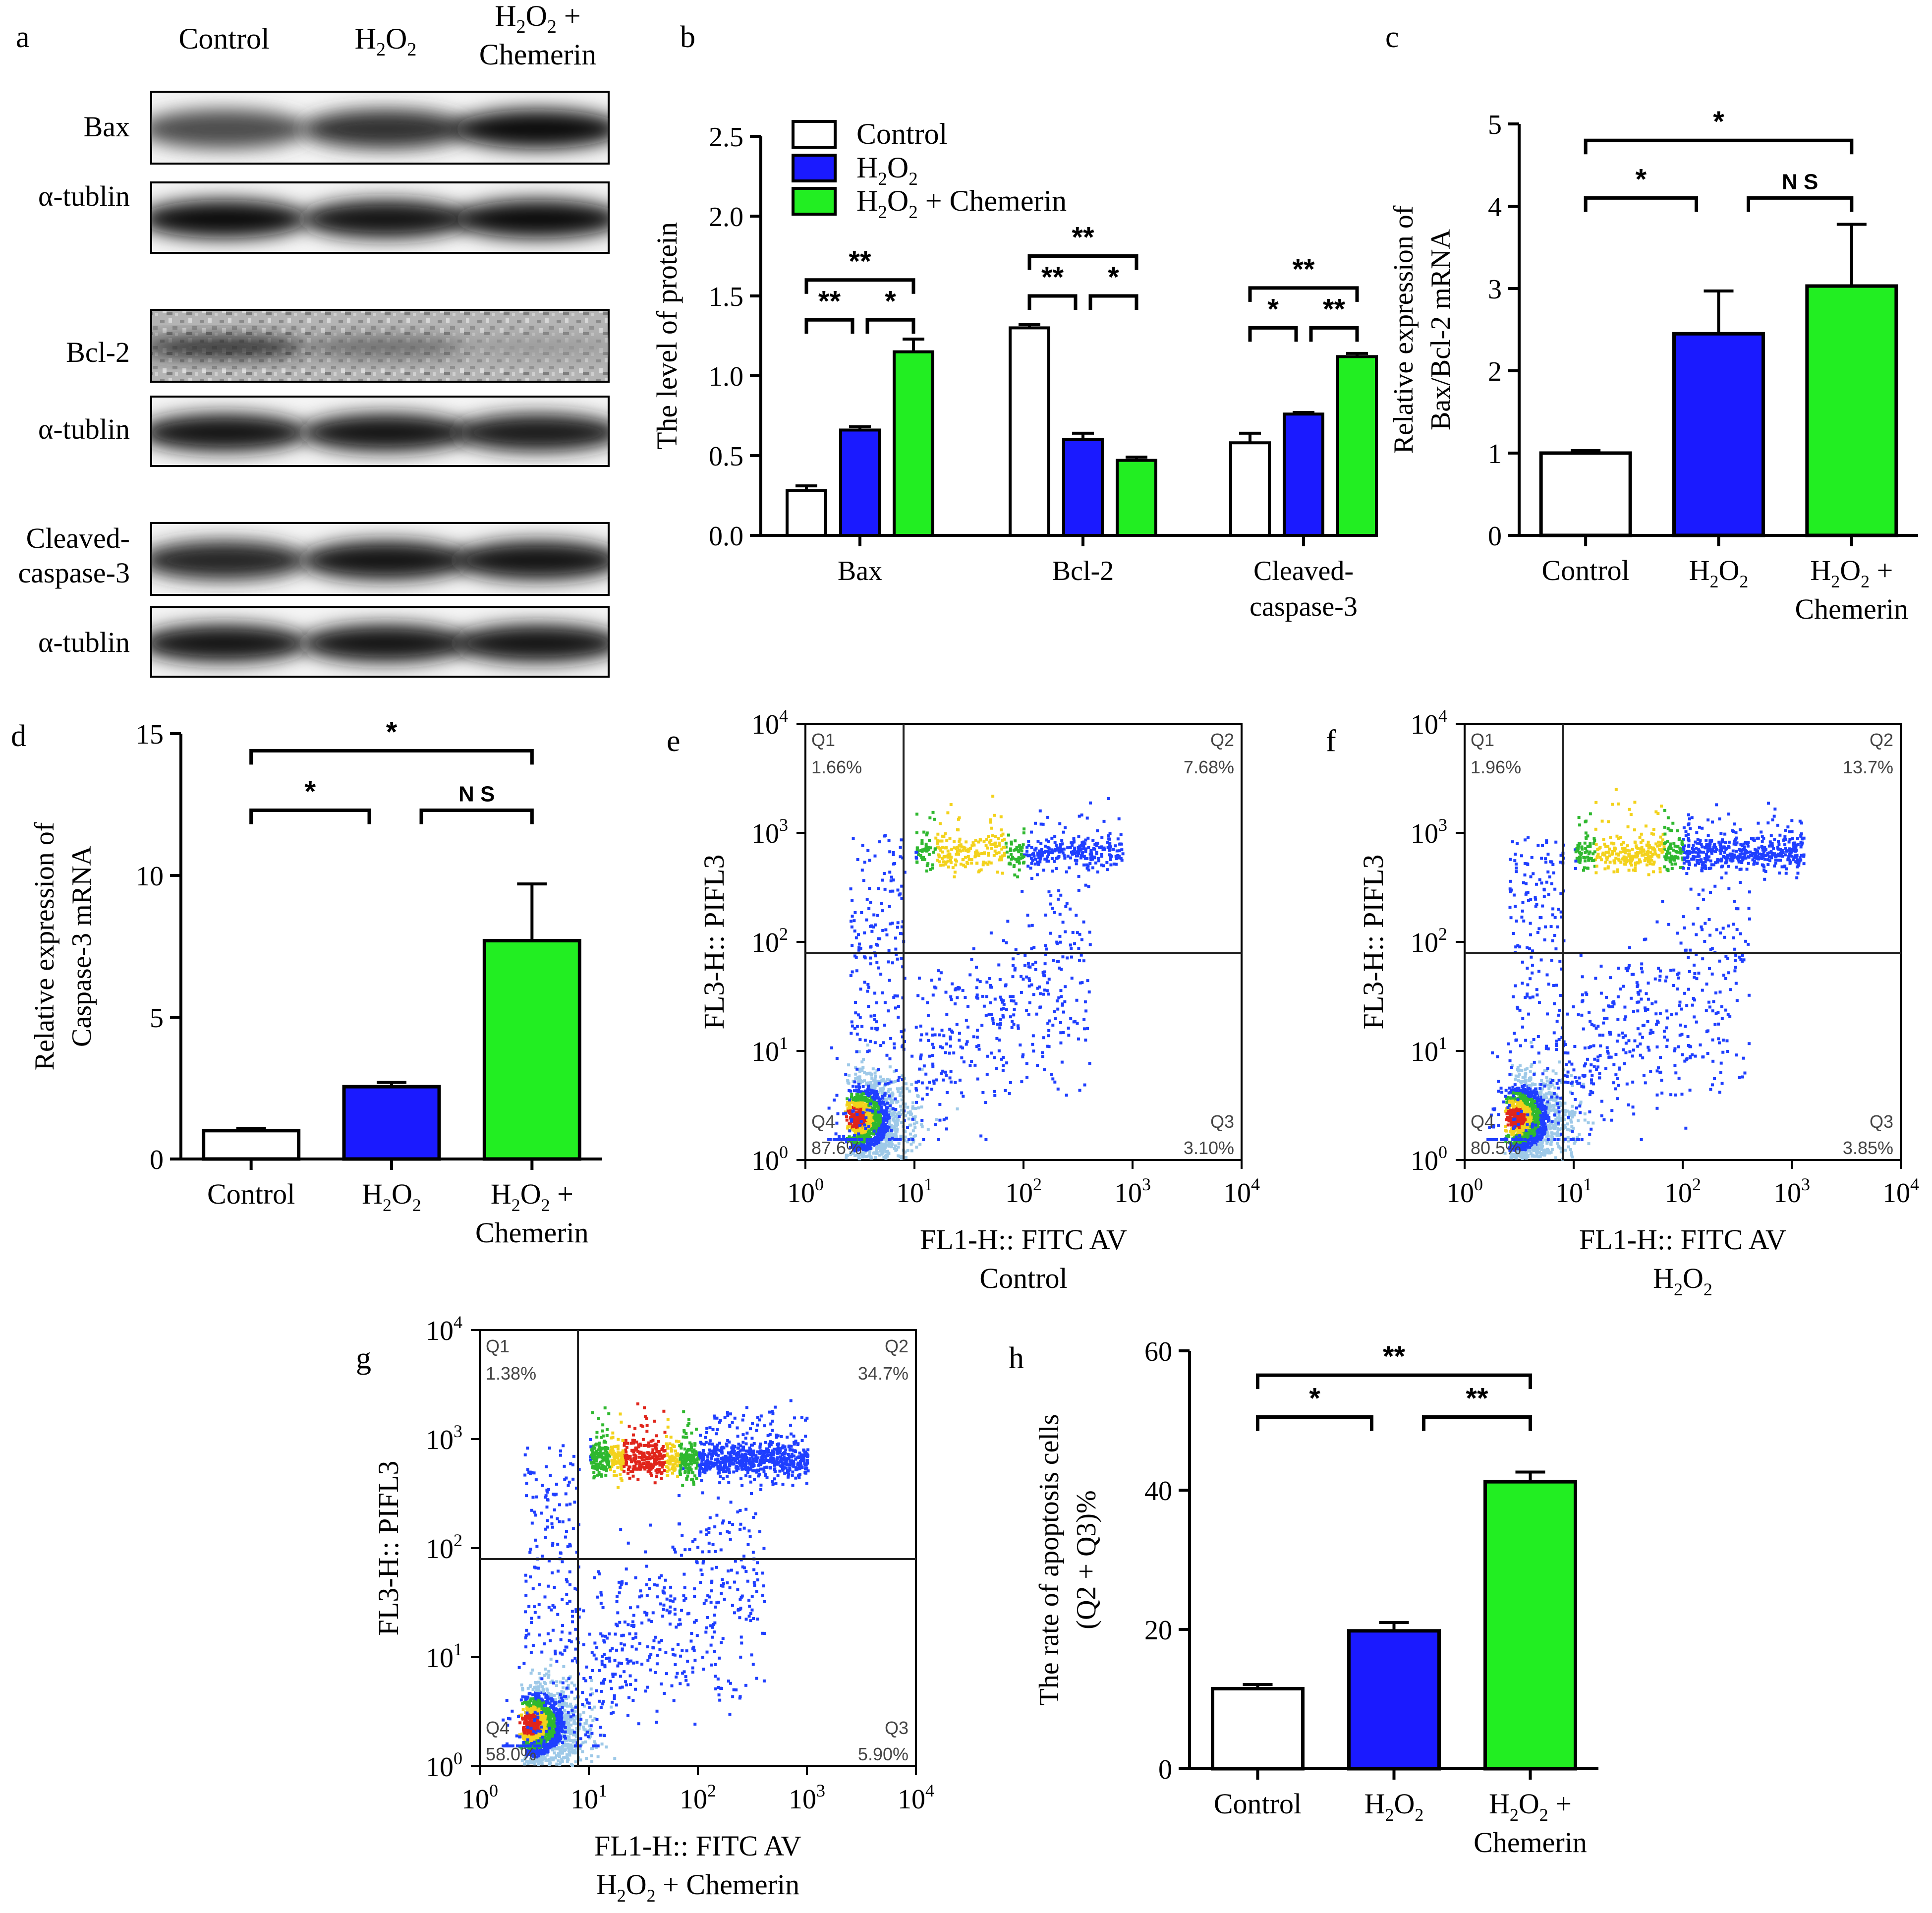 The height and width of the screenshot is (1913, 1932). What do you see at coordinates (44, 946) in the screenshot?
I see `panel-d-y-label-line1: Relative expression of` at bounding box center [44, 946].